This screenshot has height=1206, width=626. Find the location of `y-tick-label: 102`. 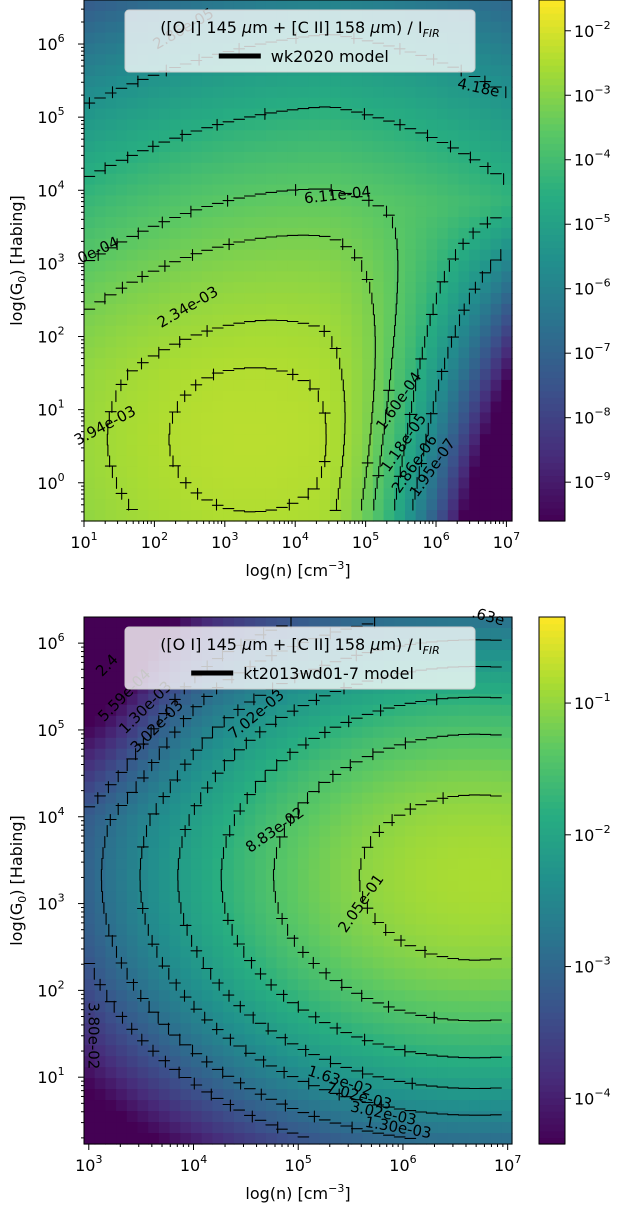

y-tick-label: 102 is located at coordinates (50, 336).